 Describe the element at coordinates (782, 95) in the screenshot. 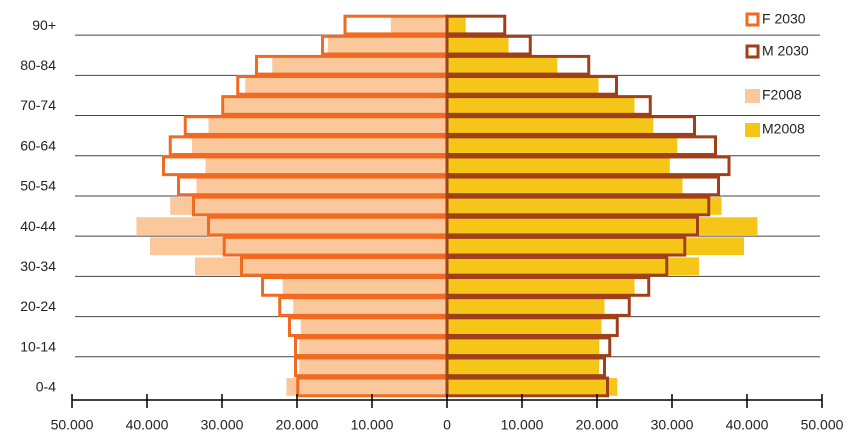

I see `legend-label: F2008` at that location.